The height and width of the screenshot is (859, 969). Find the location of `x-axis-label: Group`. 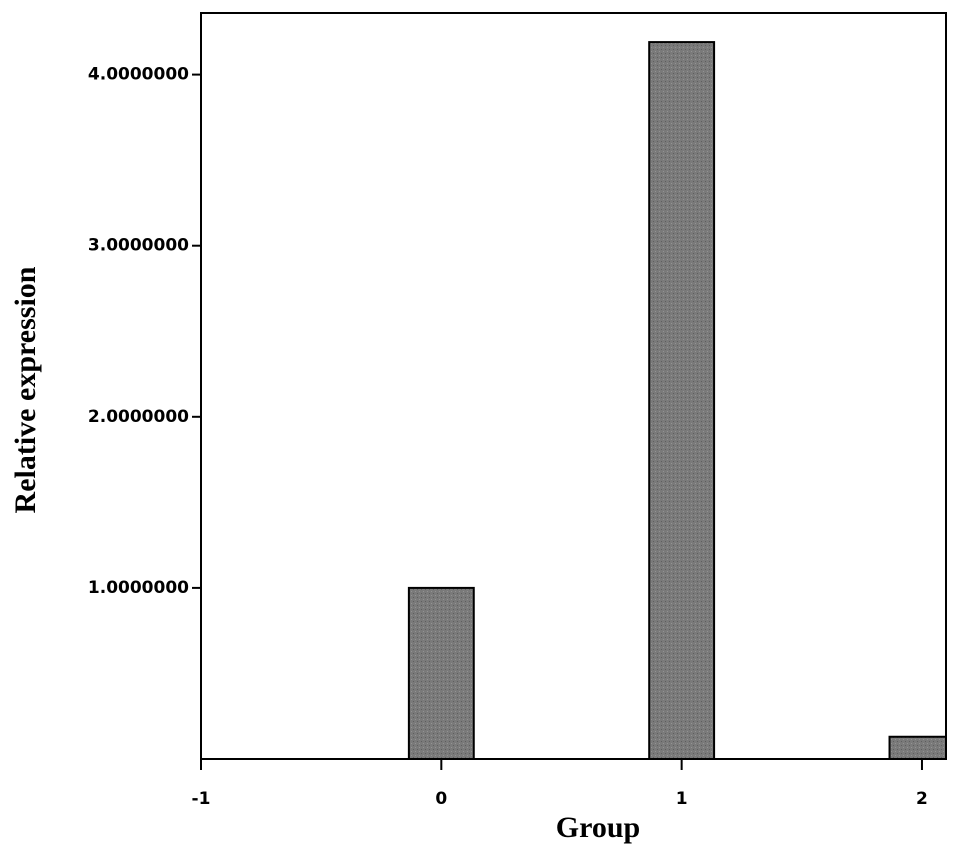

x-axis-label: Group is located at coordinates (598, 827).